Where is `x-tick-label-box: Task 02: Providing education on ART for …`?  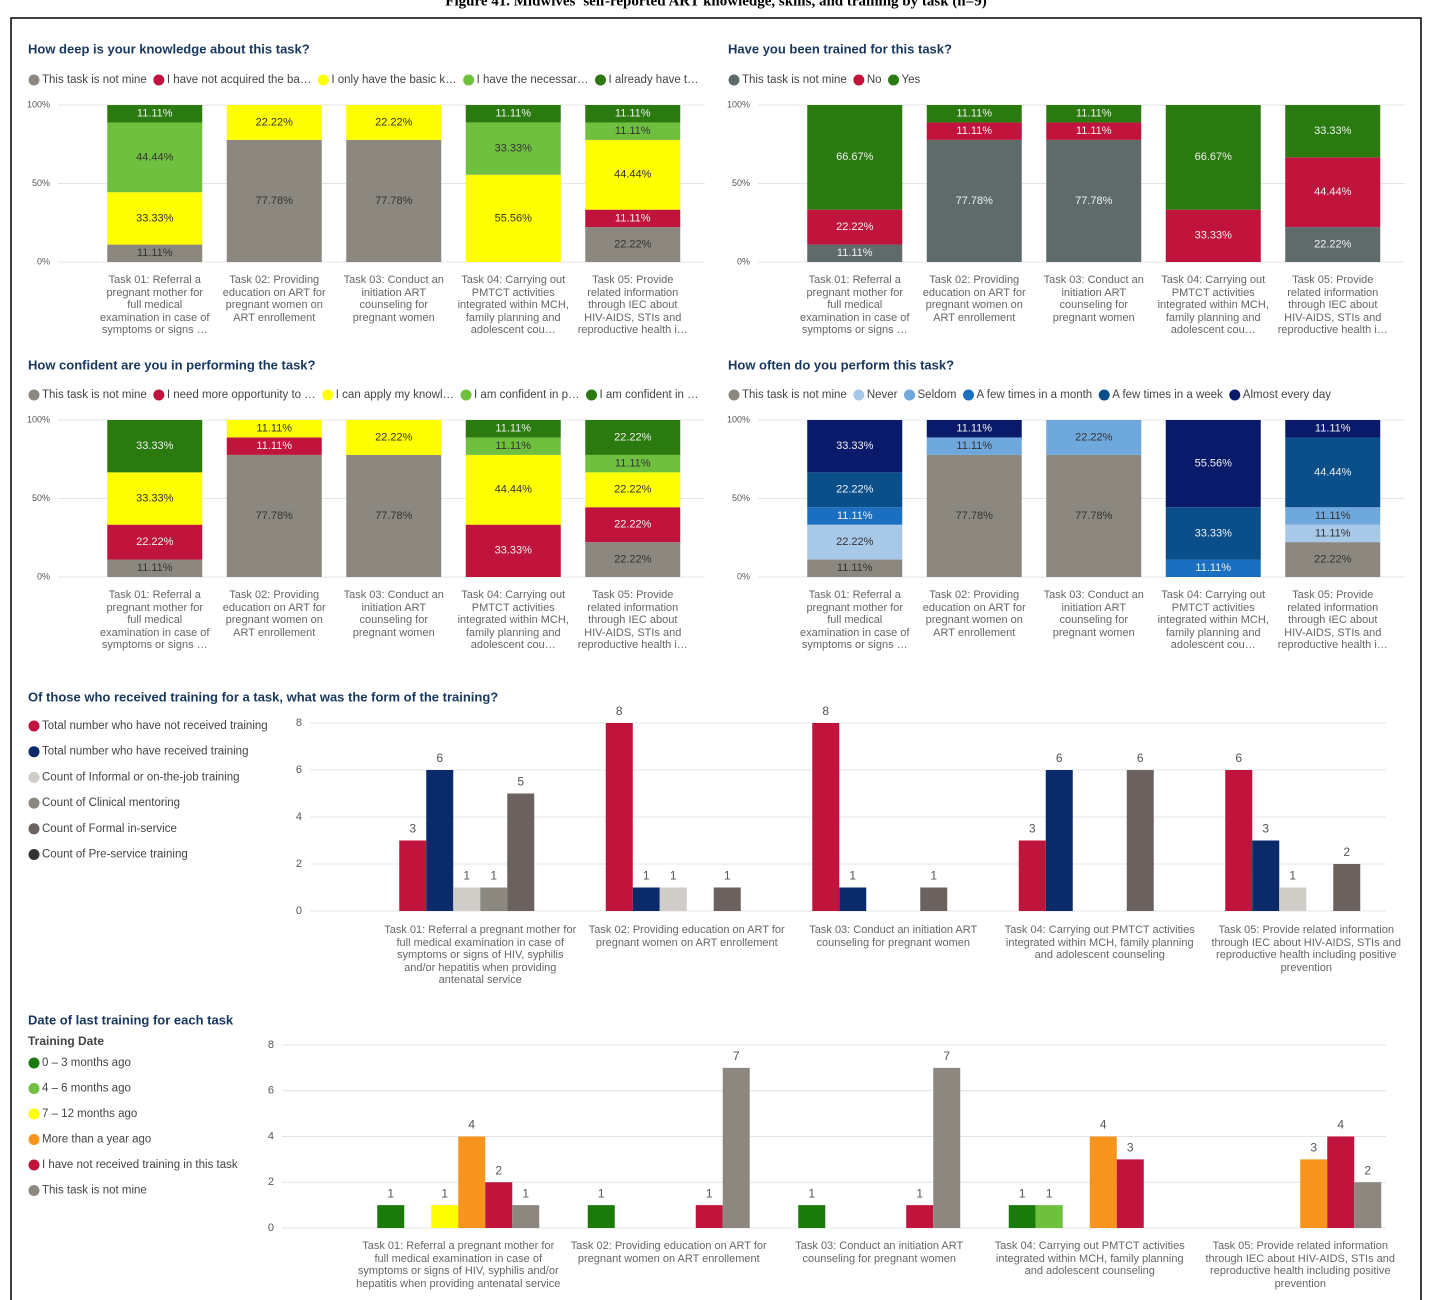
x-tick-label-box: Task 02: Providing education on ART for … is located at coordinates (274, 614).